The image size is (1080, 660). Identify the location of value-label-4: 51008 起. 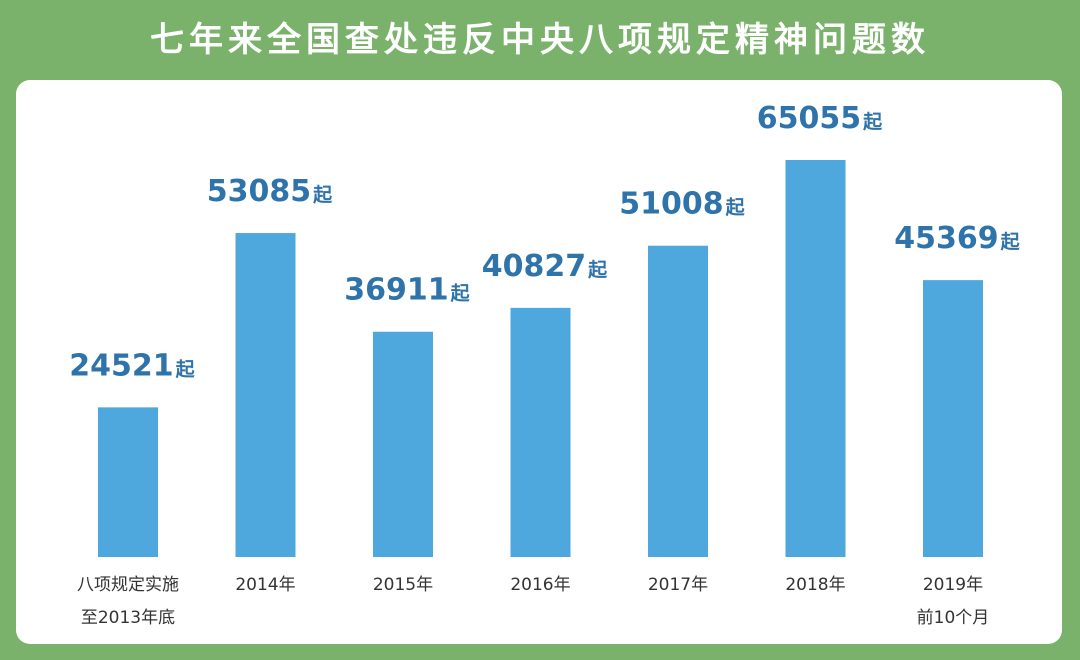
(682, 204).